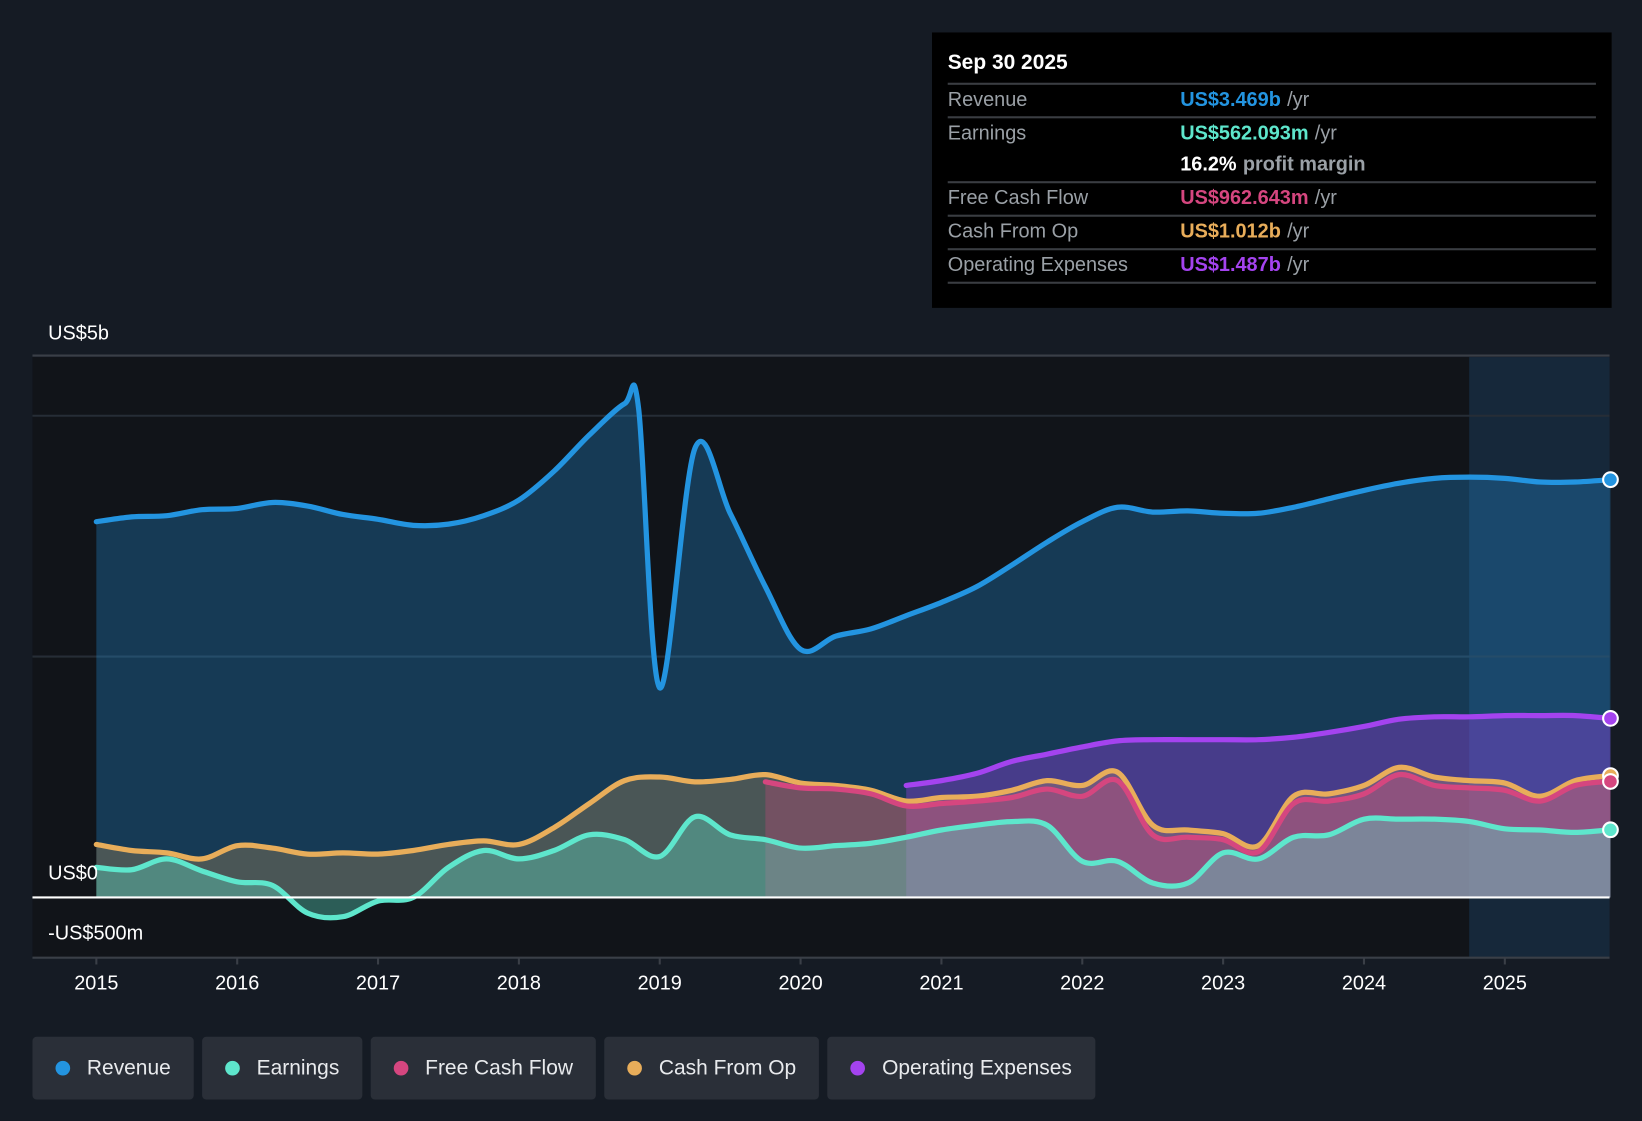 The width and height of the screenshot is (1642, 1121). I want to click on legend-label: Earnings, so click(298, 1068).